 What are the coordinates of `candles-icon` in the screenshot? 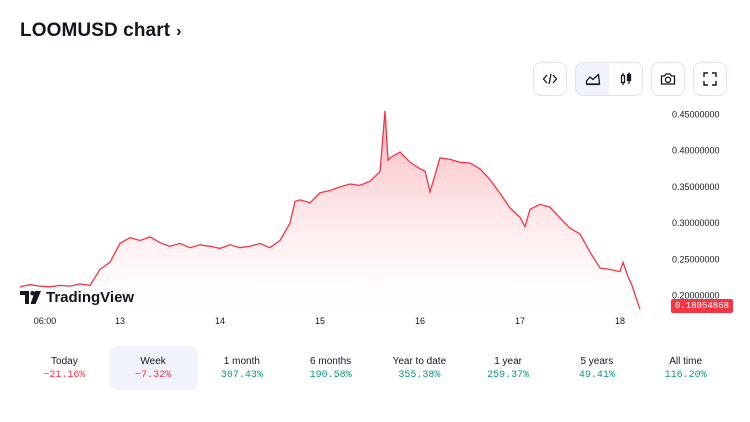 It's located at (625, 78).